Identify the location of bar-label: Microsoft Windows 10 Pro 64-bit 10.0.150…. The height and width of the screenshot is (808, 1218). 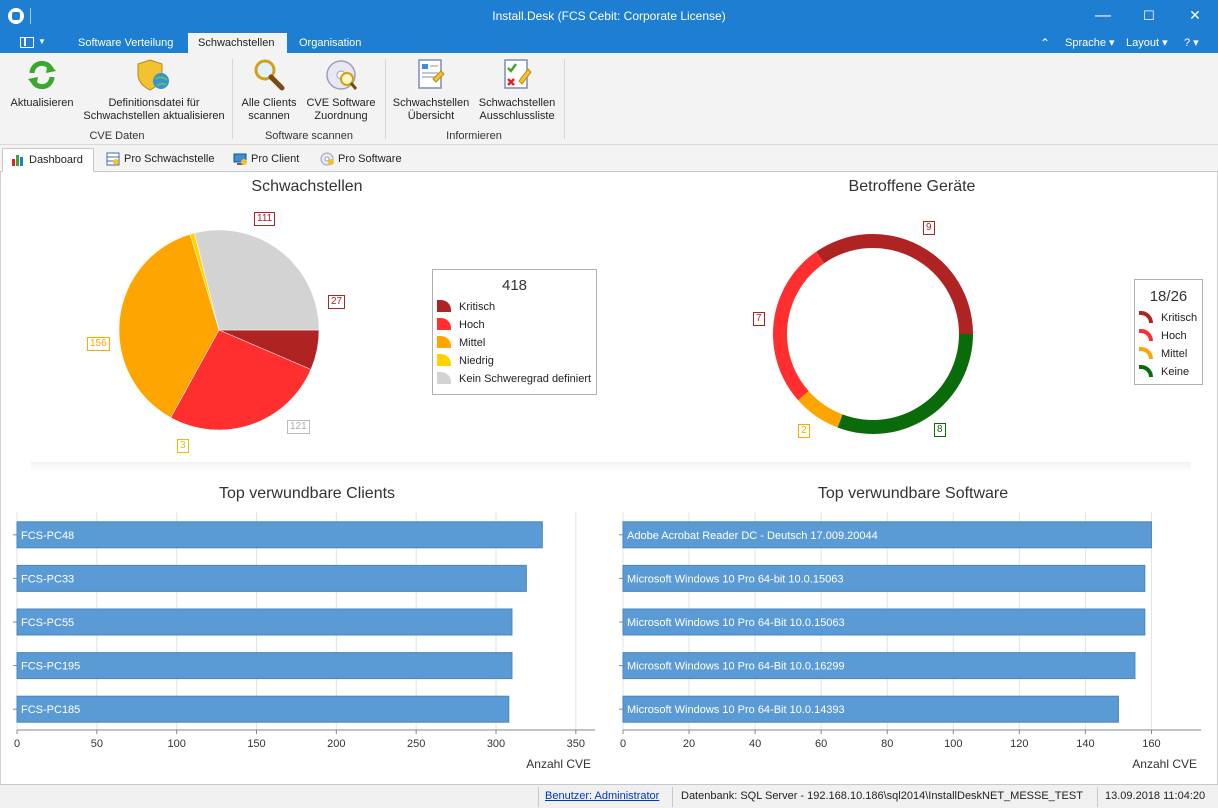
(735, 579).